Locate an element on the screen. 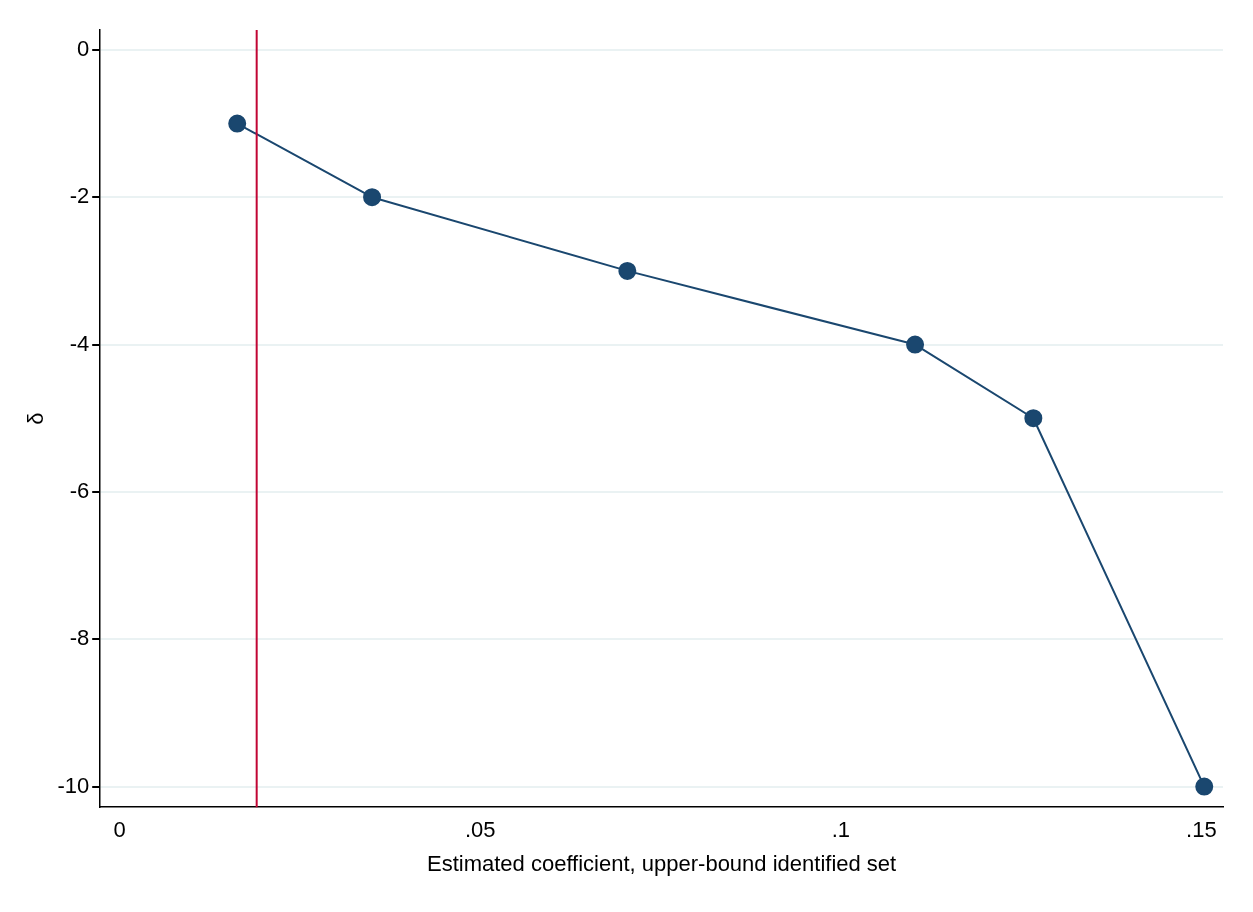 The width and height of the screenshot is (1253, 912). x-axis-title: Estimated coefficient, upper-bound identified set is located at coordinates (661, 863).